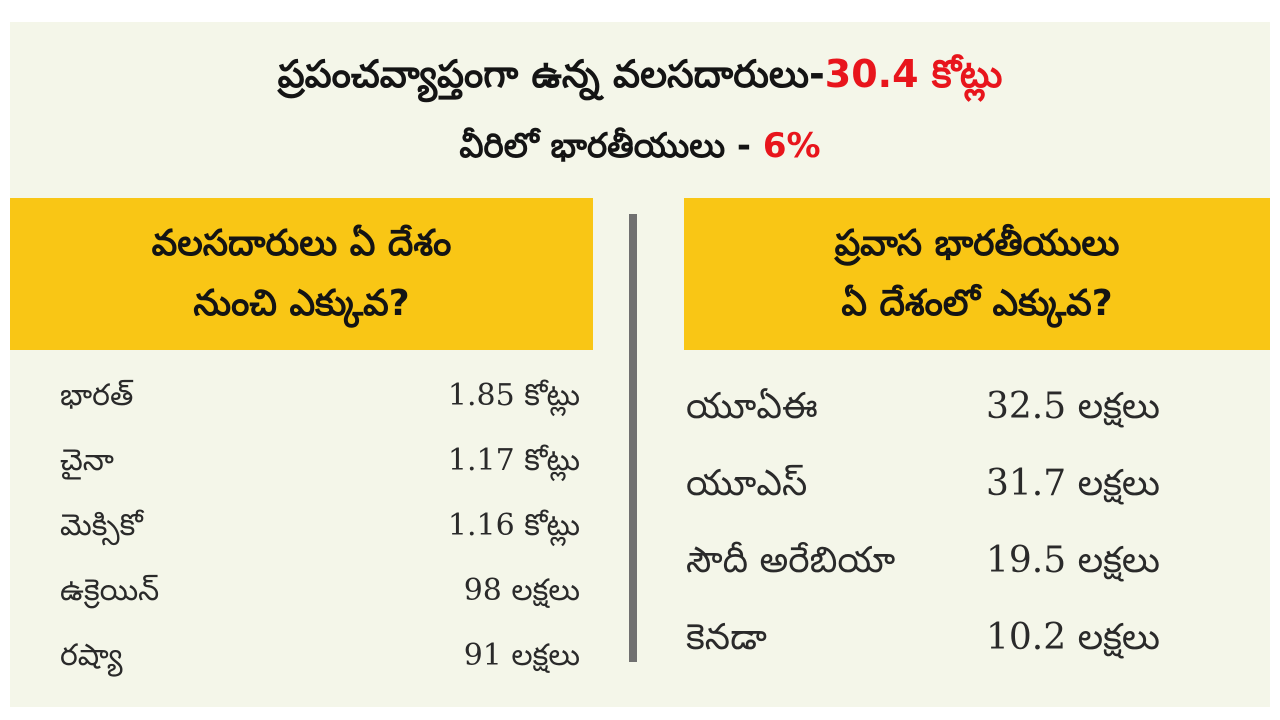  What do you see at coordinates (1073, 637) in the screenshot?
I see `diaspora-count: 10.2 లక్షలు` at bounding box center [1073, 637].